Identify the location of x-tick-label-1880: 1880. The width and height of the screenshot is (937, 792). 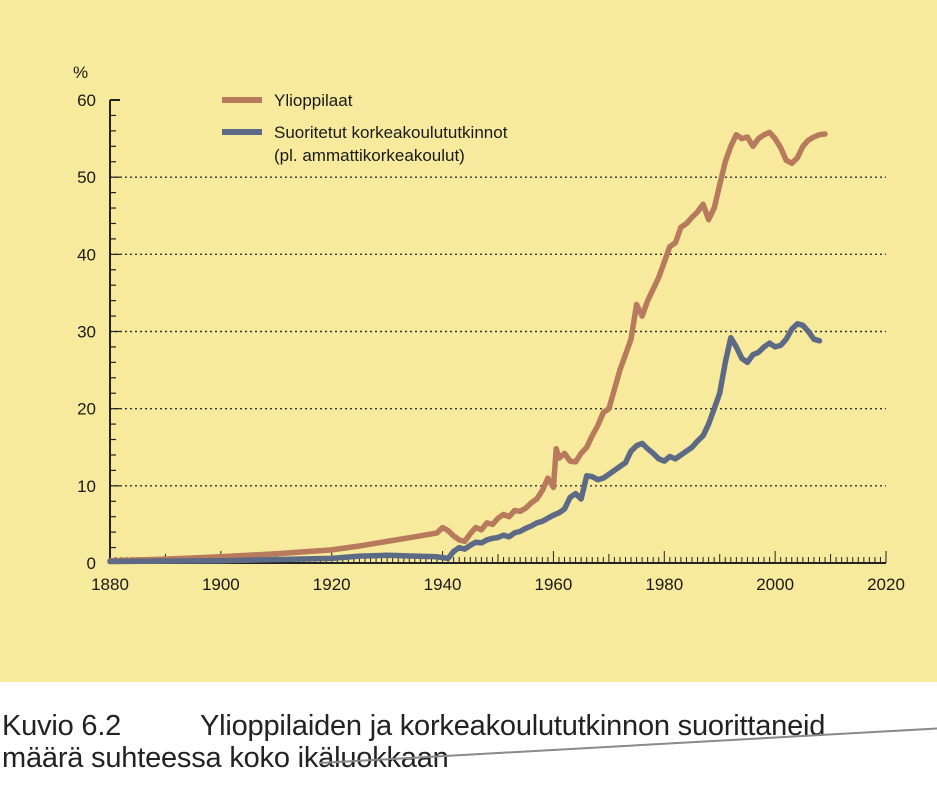
(110, 584).